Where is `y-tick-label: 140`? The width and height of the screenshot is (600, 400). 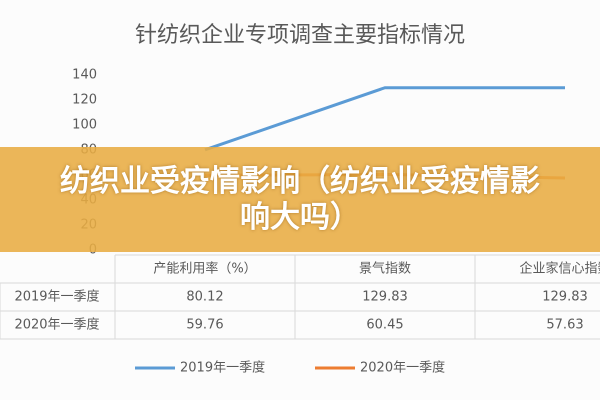 y-tick-label: 140 is located at coordinates (84, 75).